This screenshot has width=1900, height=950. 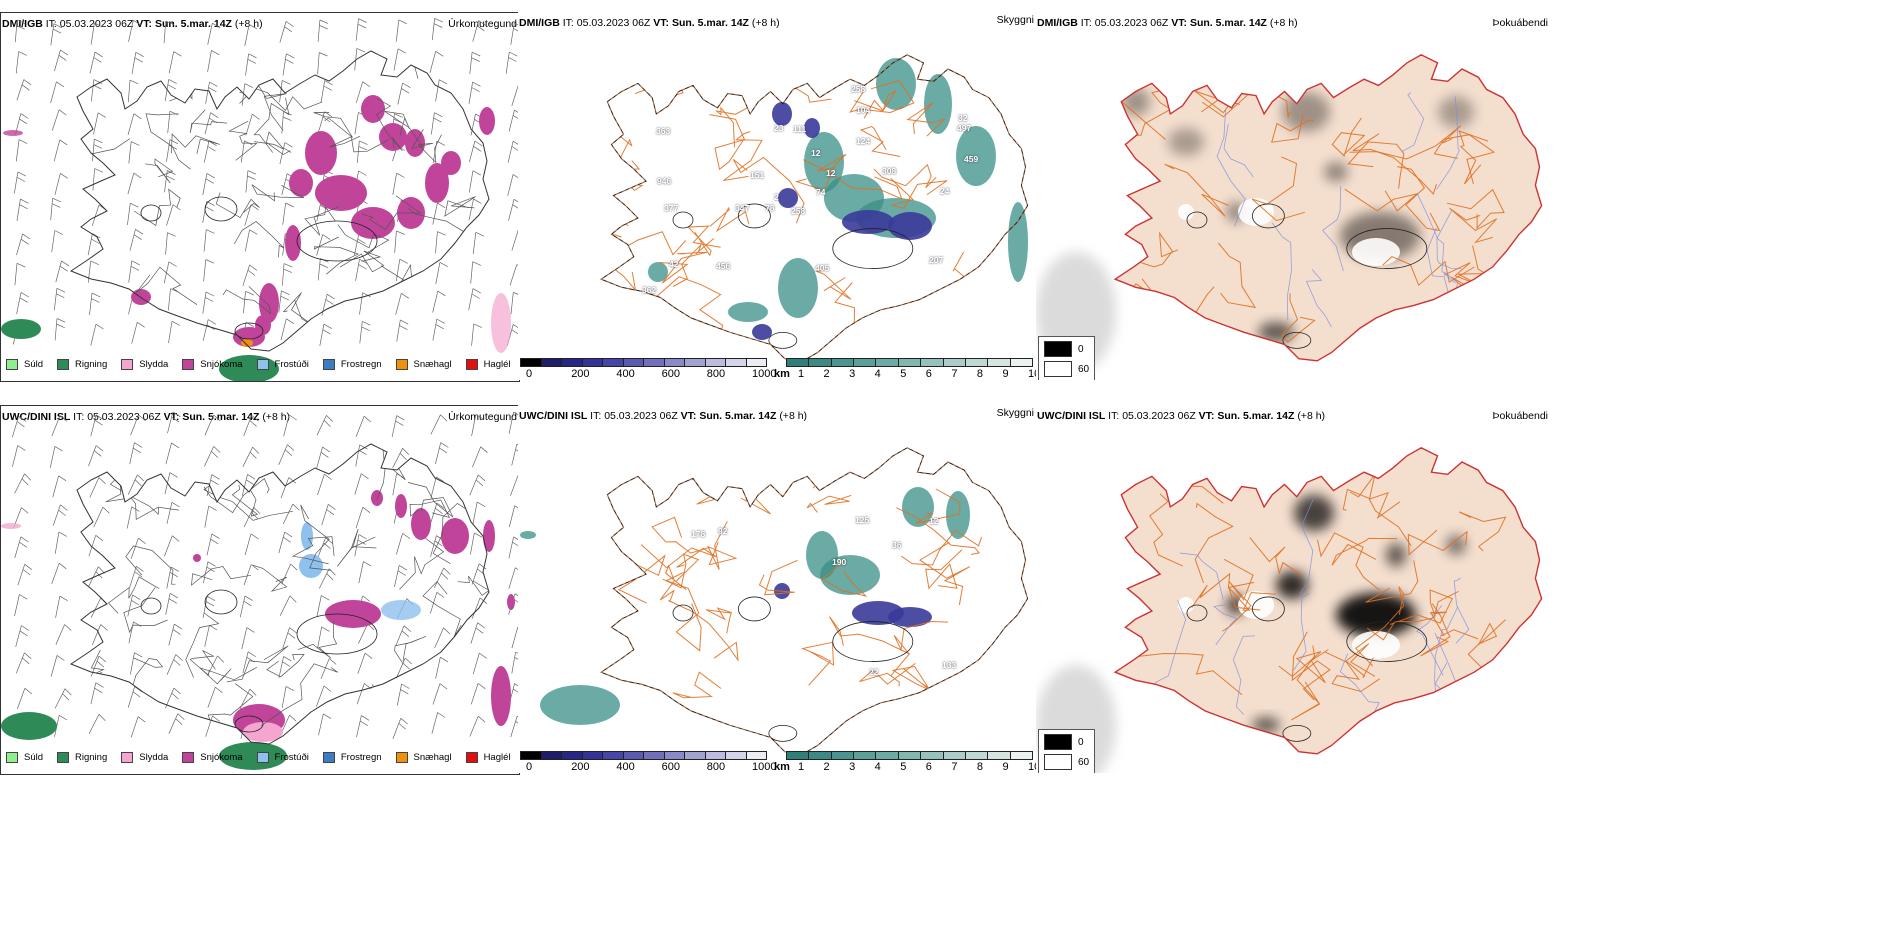 What do you see at coordinates (1071, 416) in the screenshot?
I see `model-name: UWC/DINI ISL` at bounding box center [1071, 416].